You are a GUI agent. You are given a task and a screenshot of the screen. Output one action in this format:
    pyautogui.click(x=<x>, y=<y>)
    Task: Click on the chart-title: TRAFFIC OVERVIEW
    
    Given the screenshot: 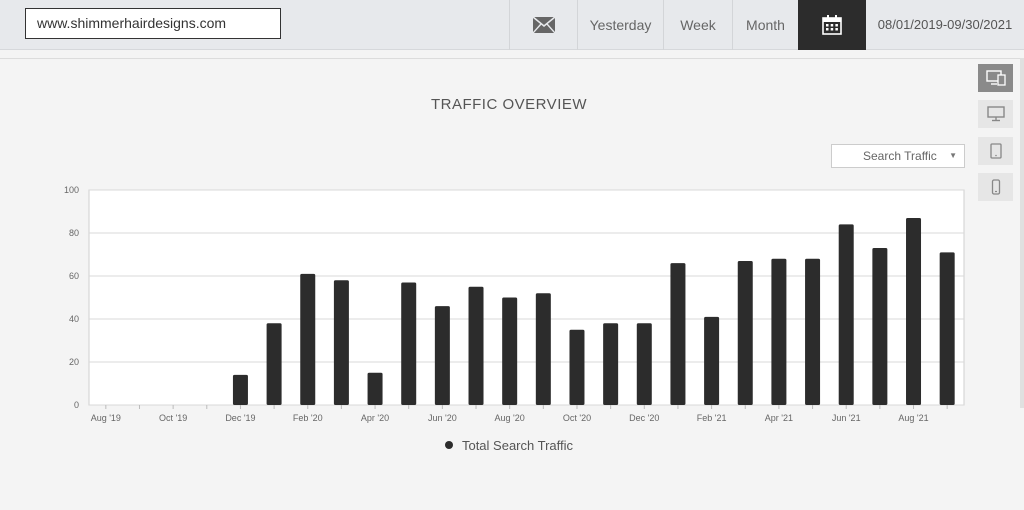 What is the action you would take?
    pyautogui.click(x=509, y=104)
    